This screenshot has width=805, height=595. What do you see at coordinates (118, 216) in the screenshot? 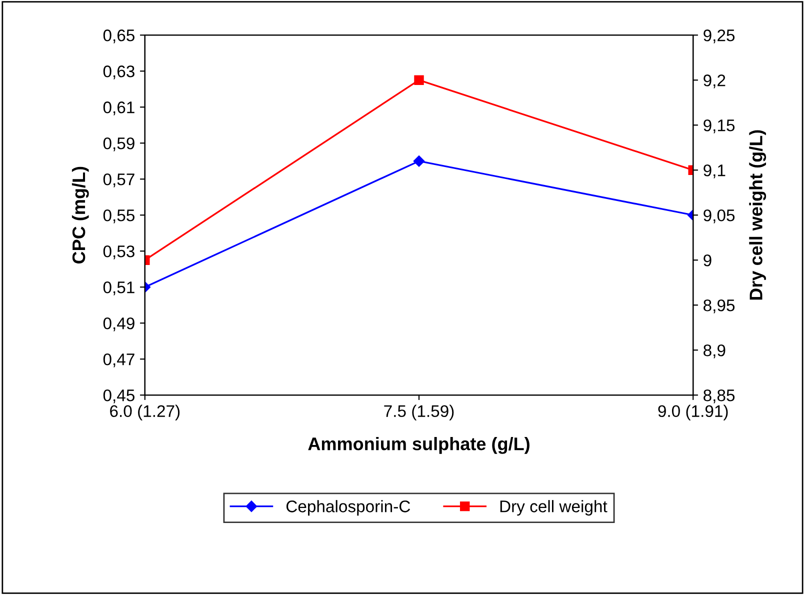
I see `y-tick-label: 0,55` at bounding box center [118, 216].